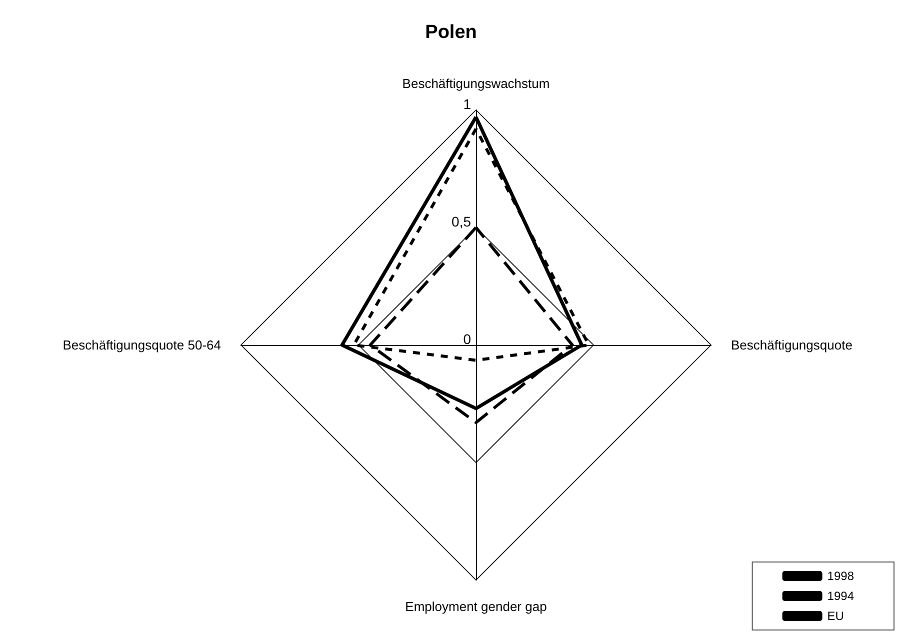  I want to click on legend-label: 1994, so click(840, 596).